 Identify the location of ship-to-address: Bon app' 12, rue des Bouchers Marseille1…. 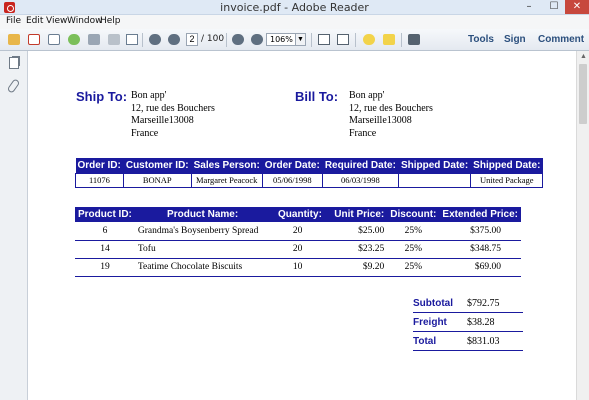
(173, 115).